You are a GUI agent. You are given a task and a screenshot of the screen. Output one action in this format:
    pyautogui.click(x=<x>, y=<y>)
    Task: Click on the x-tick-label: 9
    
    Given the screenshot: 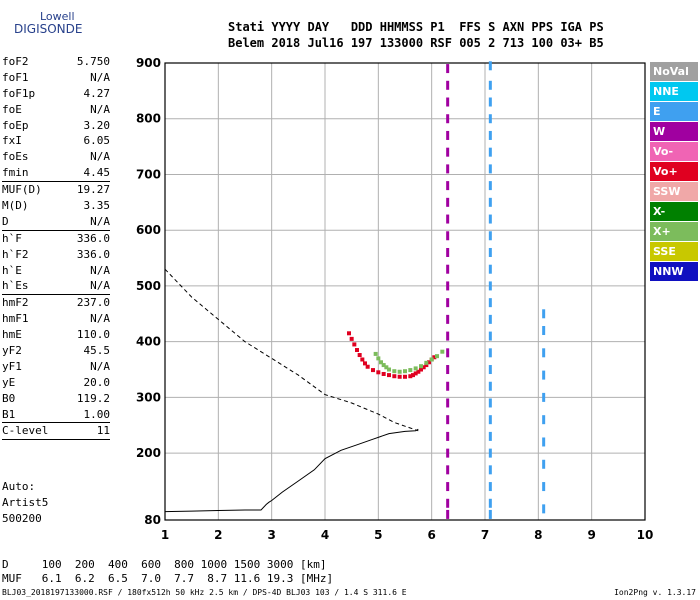 What is the action you would take?
    pyautogui.click(x=591, y=535)
    